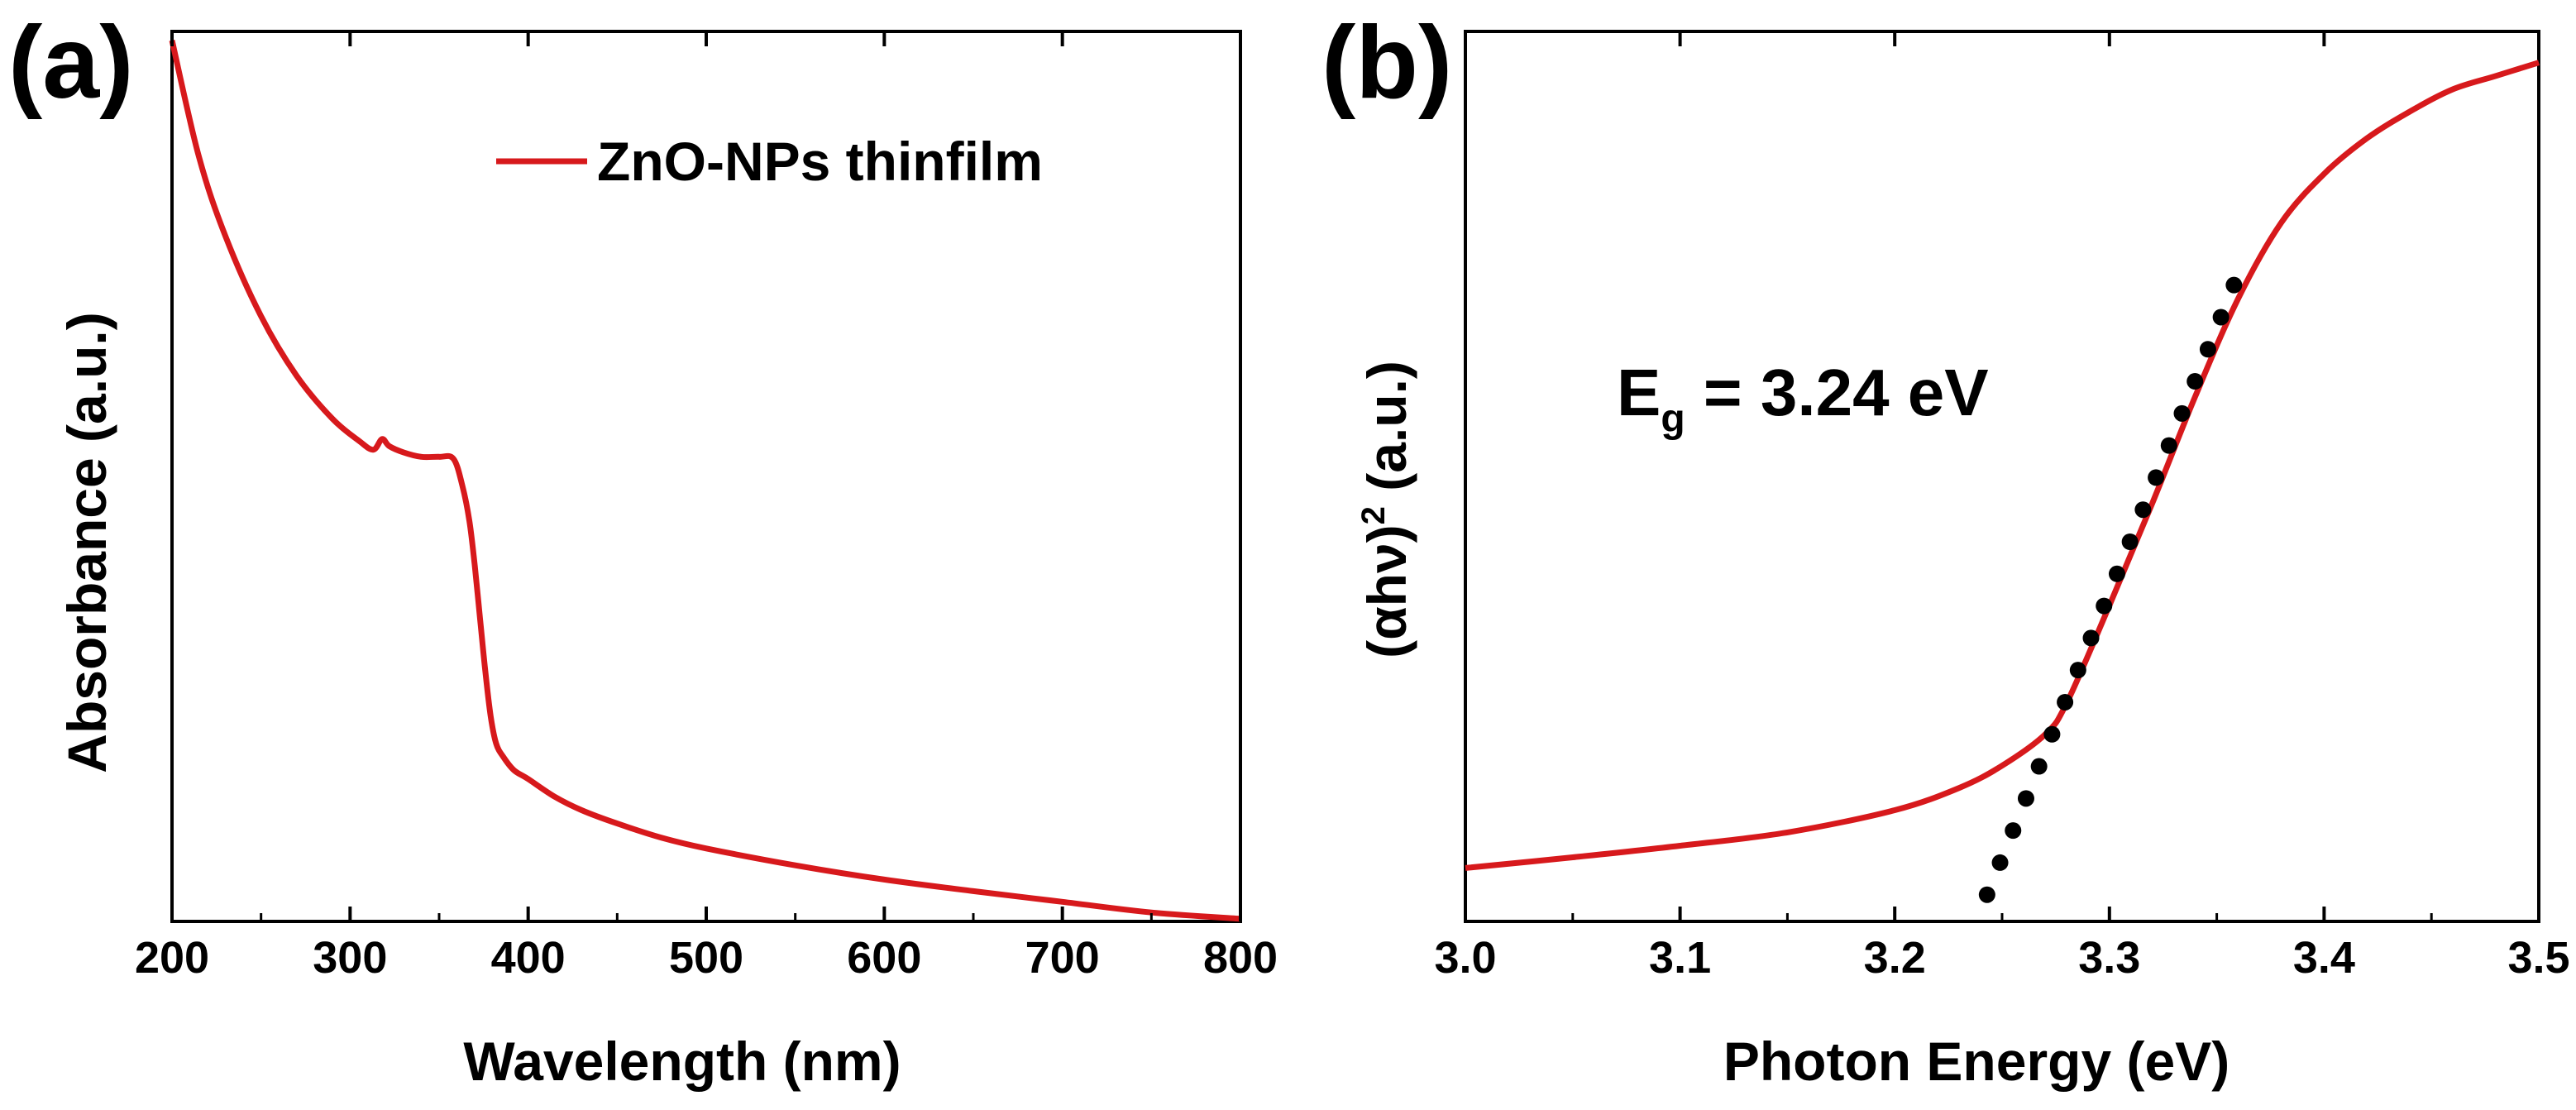  Describe the element at coordinates (1837, 393) in the screenshot. I see `annotation-value: = 3.24 eV` at that location.